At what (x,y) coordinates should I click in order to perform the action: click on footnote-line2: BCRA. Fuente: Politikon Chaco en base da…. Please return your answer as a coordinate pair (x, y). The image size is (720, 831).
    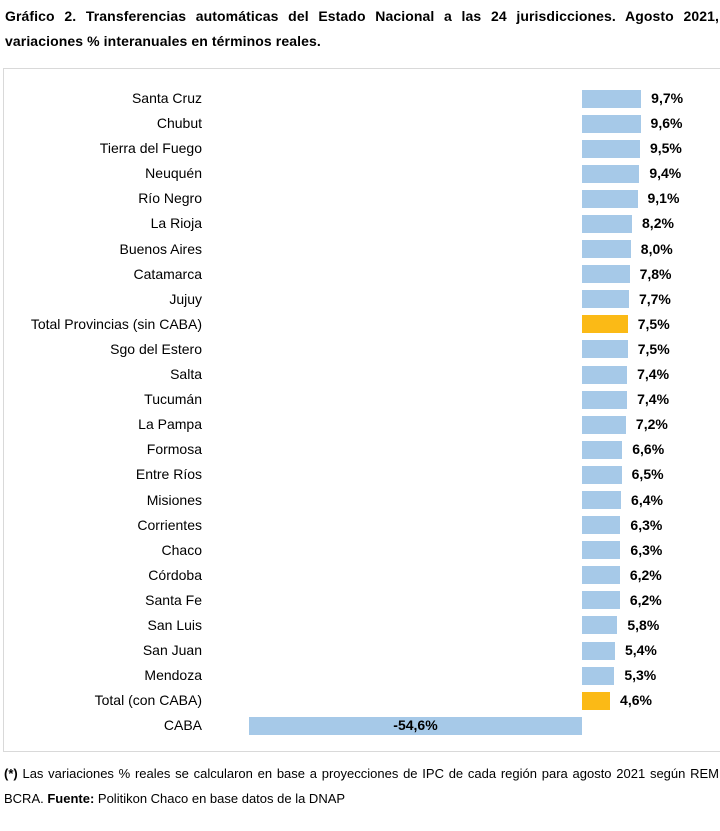
    Looking at the image, I should click on (174, 798).